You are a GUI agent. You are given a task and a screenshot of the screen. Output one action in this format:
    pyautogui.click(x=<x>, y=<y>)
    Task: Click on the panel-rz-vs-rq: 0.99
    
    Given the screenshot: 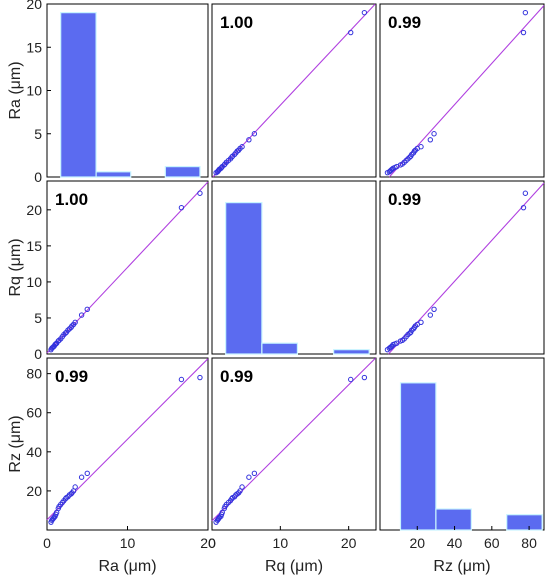 What is the action you would take?
    pyautogui.click(x=294, y=444)
    